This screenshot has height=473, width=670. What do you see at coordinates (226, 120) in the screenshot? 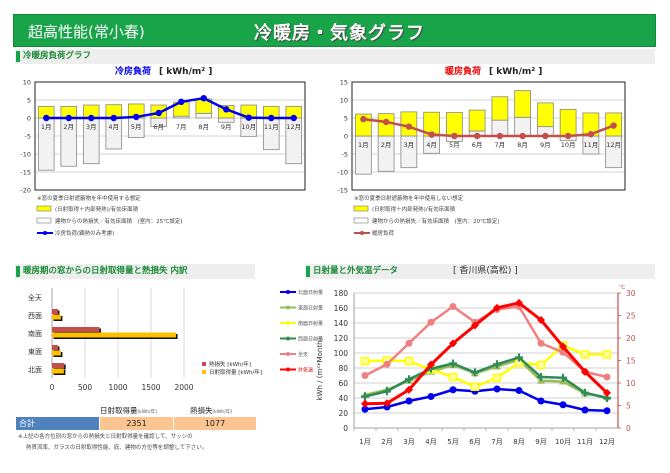
I see `loss-bar` at bounding box center [226, 120].